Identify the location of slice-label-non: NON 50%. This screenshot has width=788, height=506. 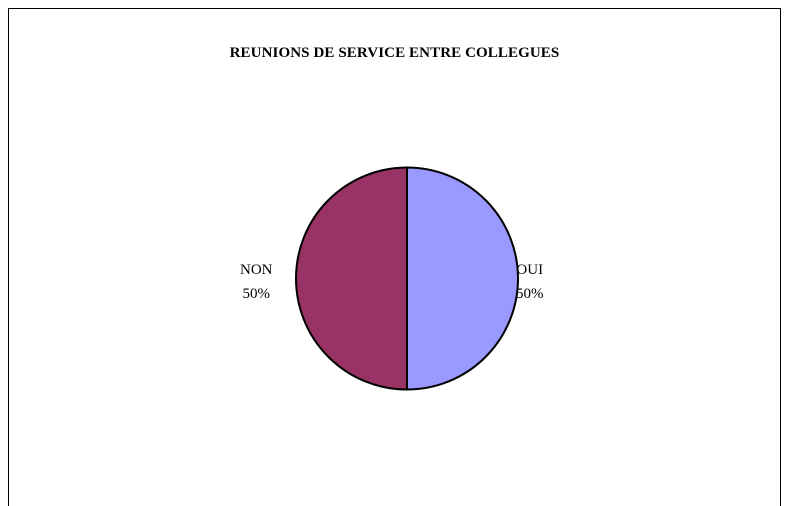
(256, 282).